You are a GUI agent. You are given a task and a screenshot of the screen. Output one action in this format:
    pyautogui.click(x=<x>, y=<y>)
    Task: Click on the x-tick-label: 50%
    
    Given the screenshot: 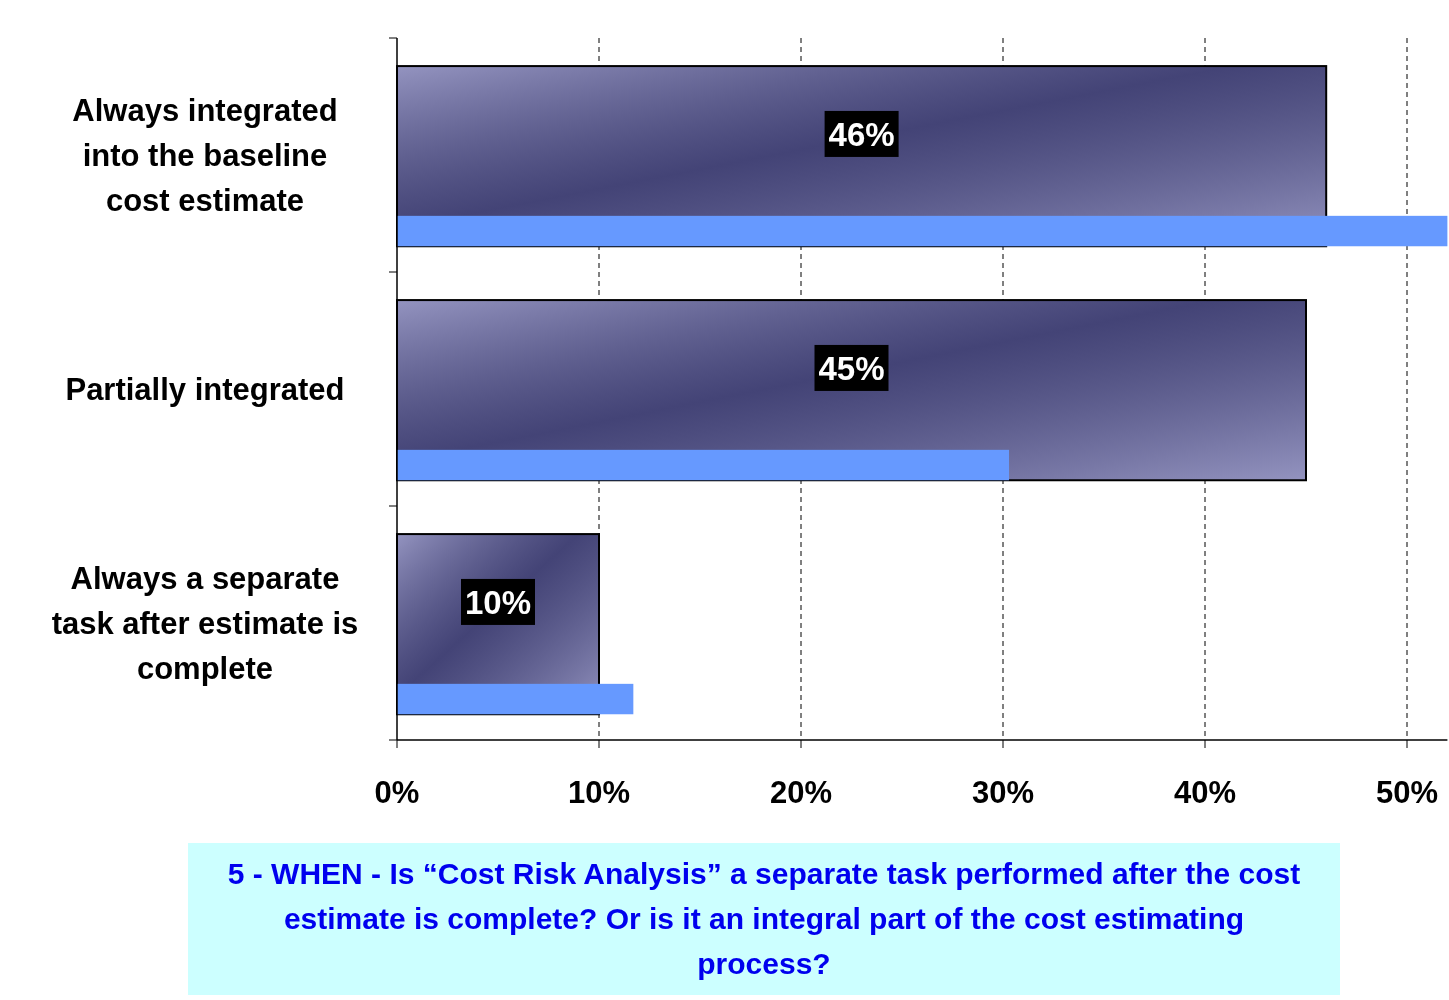 What is the action you would take?
    pyautogui.click(x=1407, y=792)
    